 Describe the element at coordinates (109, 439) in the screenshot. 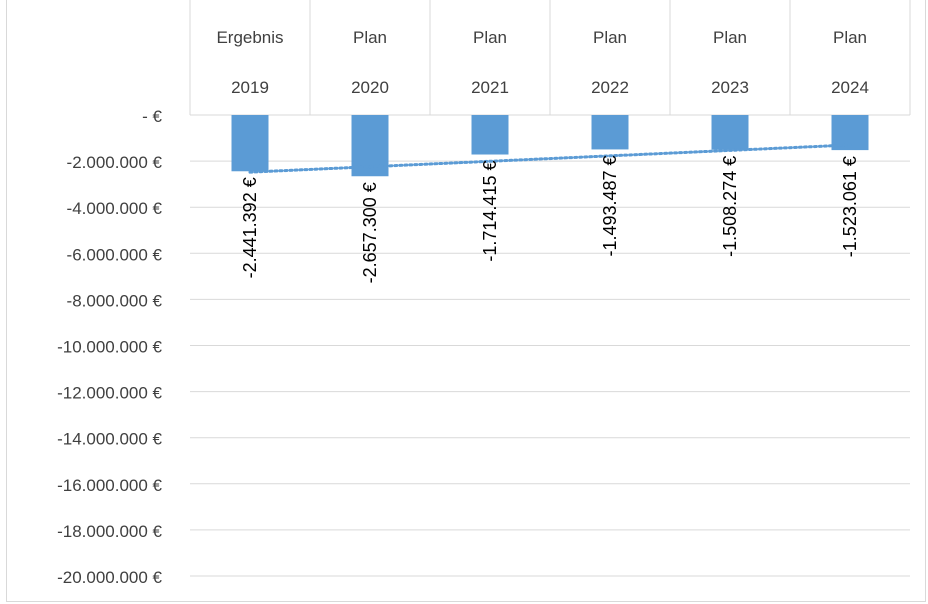

I see `y-tick-label: -14.000.000 €` at that location.